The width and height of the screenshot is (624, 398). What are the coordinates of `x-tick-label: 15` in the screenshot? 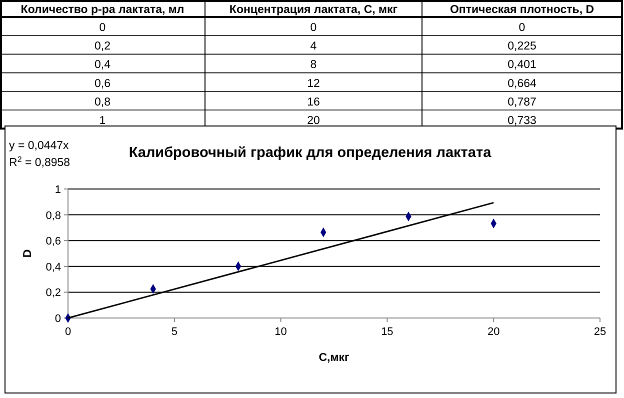 It's located at (387, 332).